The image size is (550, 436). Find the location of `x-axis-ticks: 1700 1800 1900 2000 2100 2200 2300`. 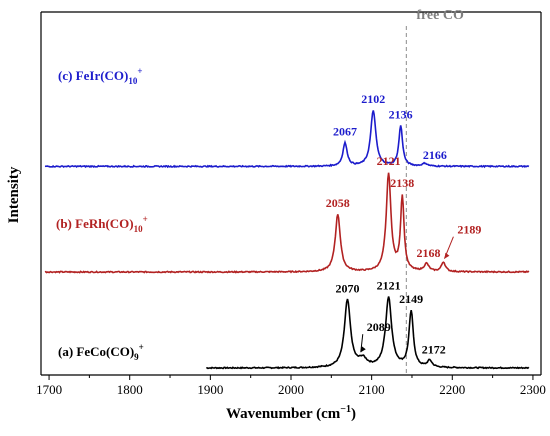

x-axis-ticks: 1700 1800 1900 2000 2100 2200 2300 is located at coordinates (291, 386).